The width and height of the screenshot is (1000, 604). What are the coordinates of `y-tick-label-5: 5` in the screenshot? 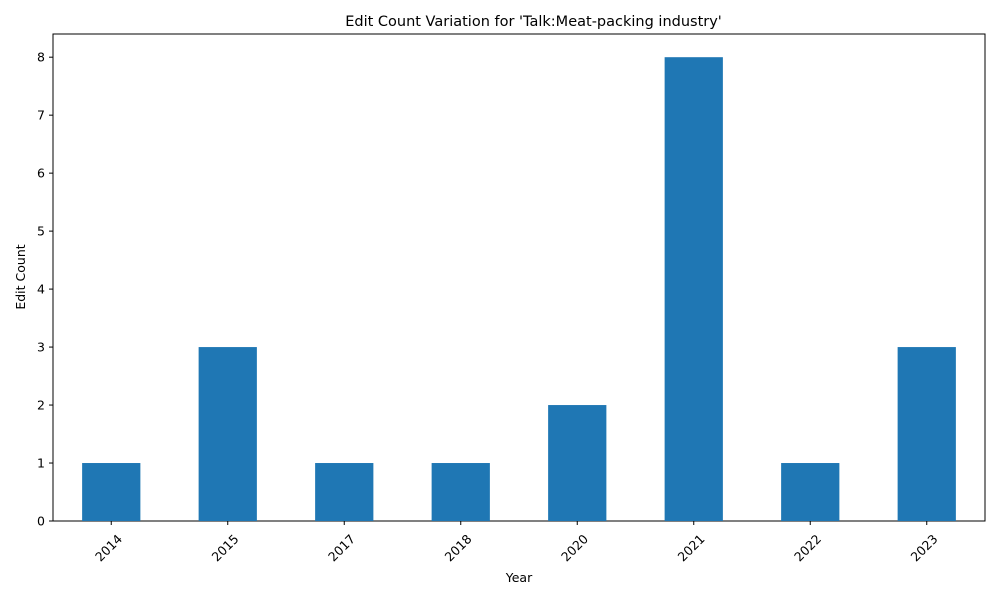 It's located at (41, 231).